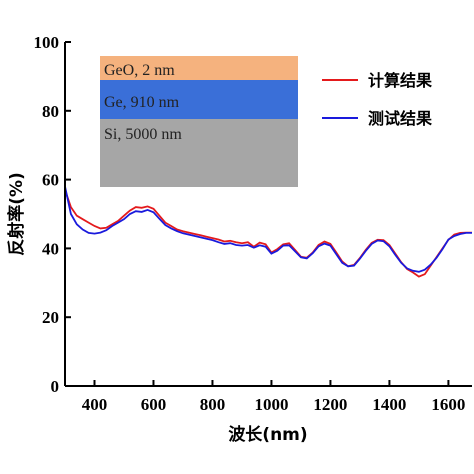 The width and height of the screenshot is (474, 474). Describe the element at coordinates (95, 404) in the screenshot. I see `x-tick-label: 400` at that location.